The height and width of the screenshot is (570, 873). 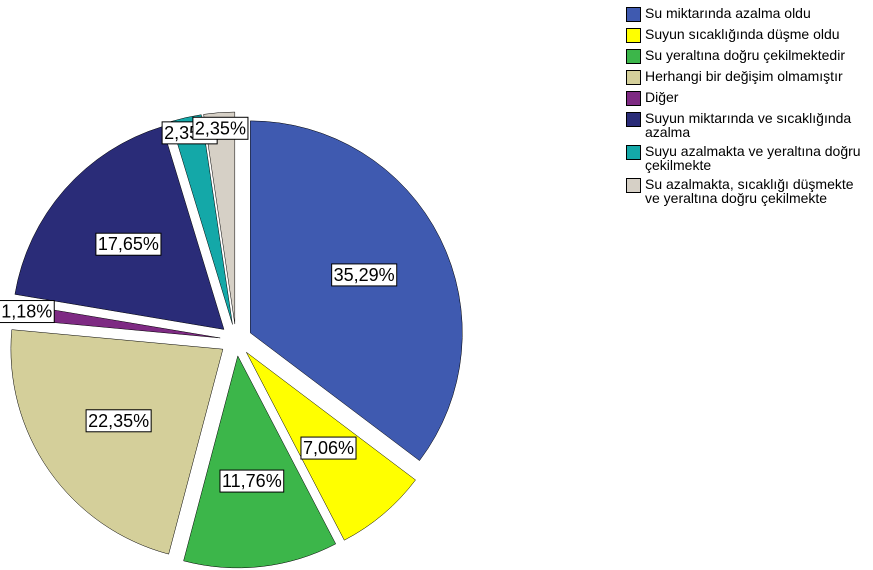 I want to click on legend-item: Su yeraltına doğru çekilmektedir, so click(x=748, y=56).